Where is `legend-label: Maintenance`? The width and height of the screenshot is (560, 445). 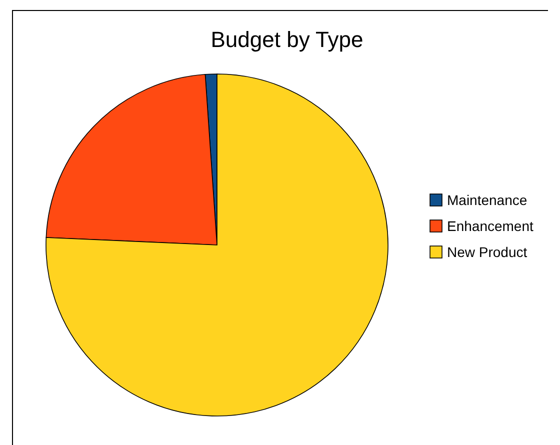
legend-label: Maintenance is located at coordinates (487, 200).